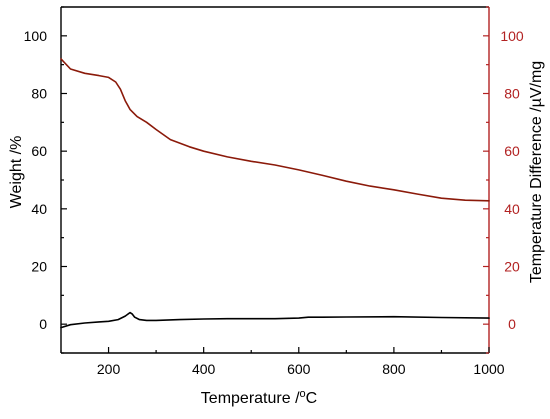  I want to click on y-axis-right-title: Temperature Difference /µV/mg, so click(536, 172).